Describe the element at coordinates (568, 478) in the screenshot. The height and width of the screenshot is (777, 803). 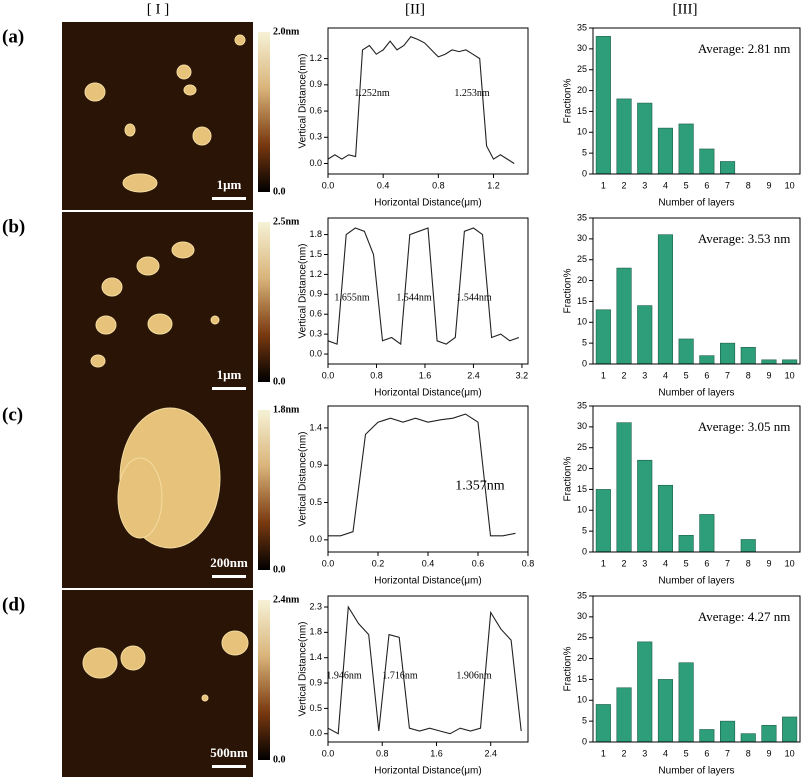
I see `y-axis-label: Fraction%` at that location.